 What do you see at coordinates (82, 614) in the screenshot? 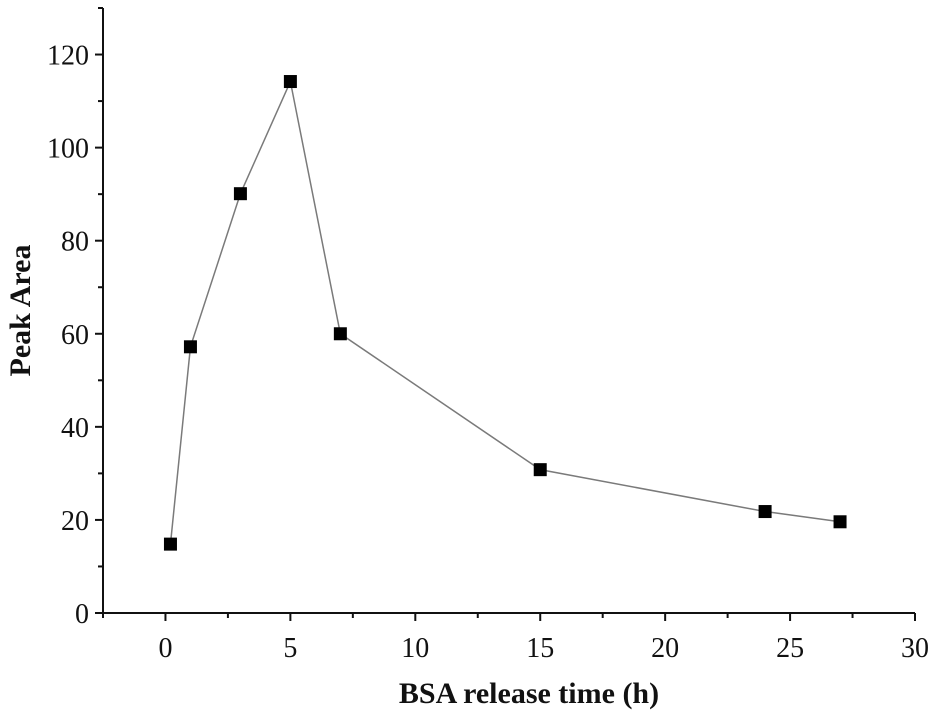
I see `y-tick-label: 0` at bounding box center [82, 614].